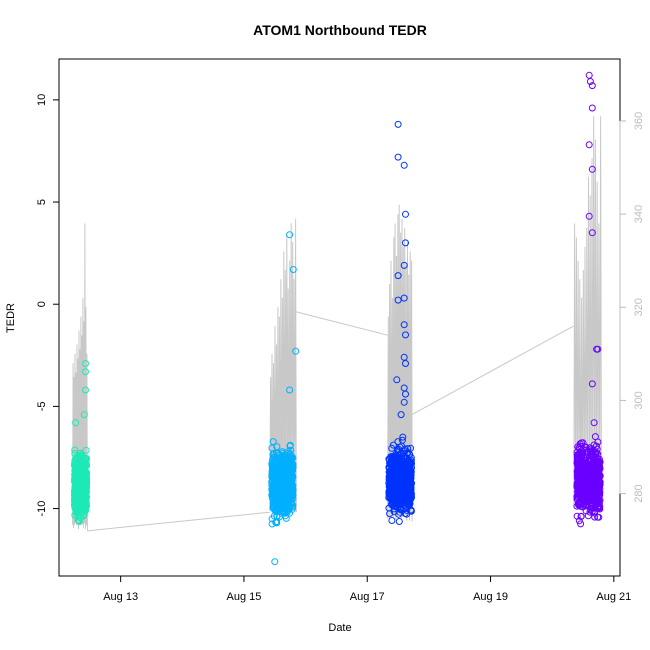 The width and height of the screenshot is (650, 650). What do you see at coordinates (490, 597) in the screenshot?
I see `x-tick-label: Aug 19` at bounding box center [490, 597].